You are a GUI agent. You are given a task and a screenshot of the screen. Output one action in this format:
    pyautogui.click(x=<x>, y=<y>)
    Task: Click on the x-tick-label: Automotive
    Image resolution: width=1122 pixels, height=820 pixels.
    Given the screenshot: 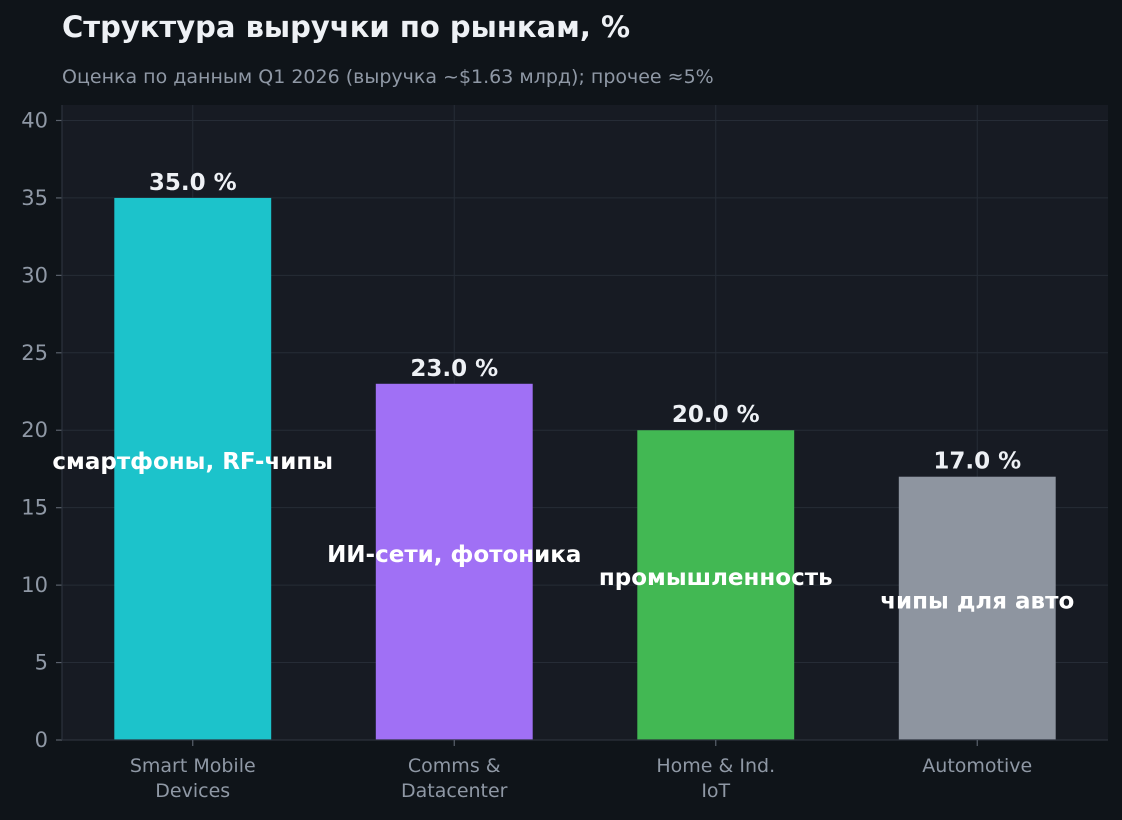 What is the action you would take?
    pyautogui.click(x=977, y=766)
    